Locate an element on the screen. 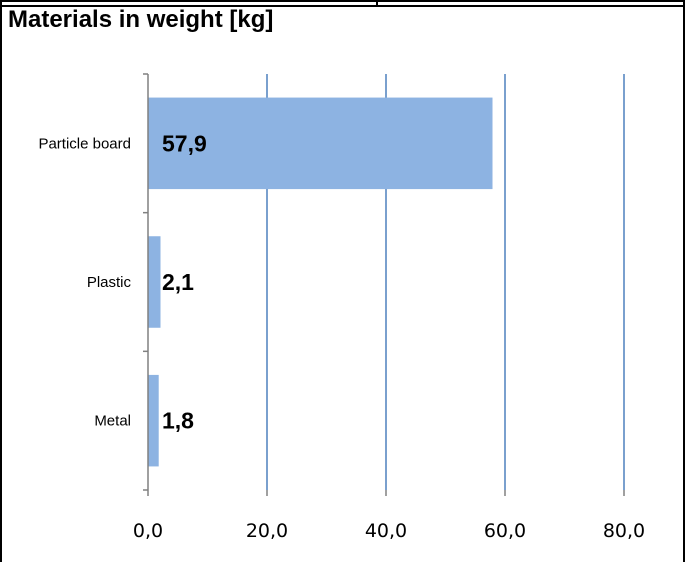 The height and width of the screenshot is (562, 685). category-label-1: Plastic is located at coordinates (109, 282).